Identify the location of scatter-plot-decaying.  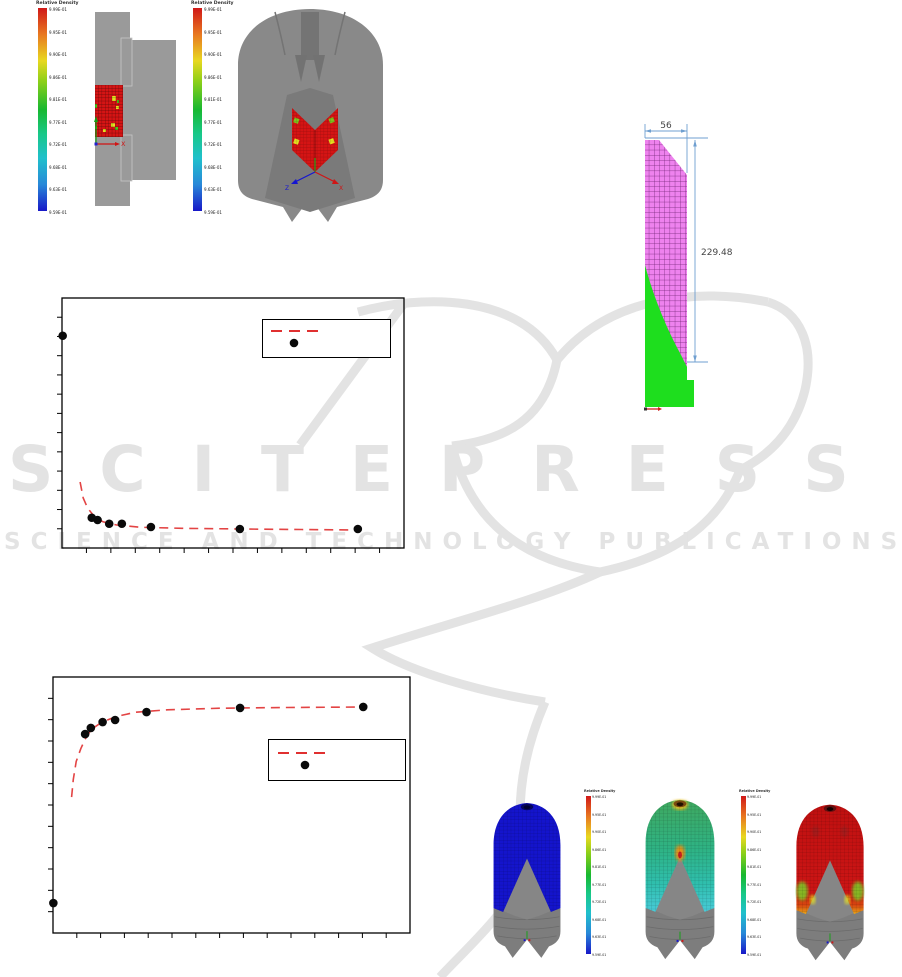
(231, 425).